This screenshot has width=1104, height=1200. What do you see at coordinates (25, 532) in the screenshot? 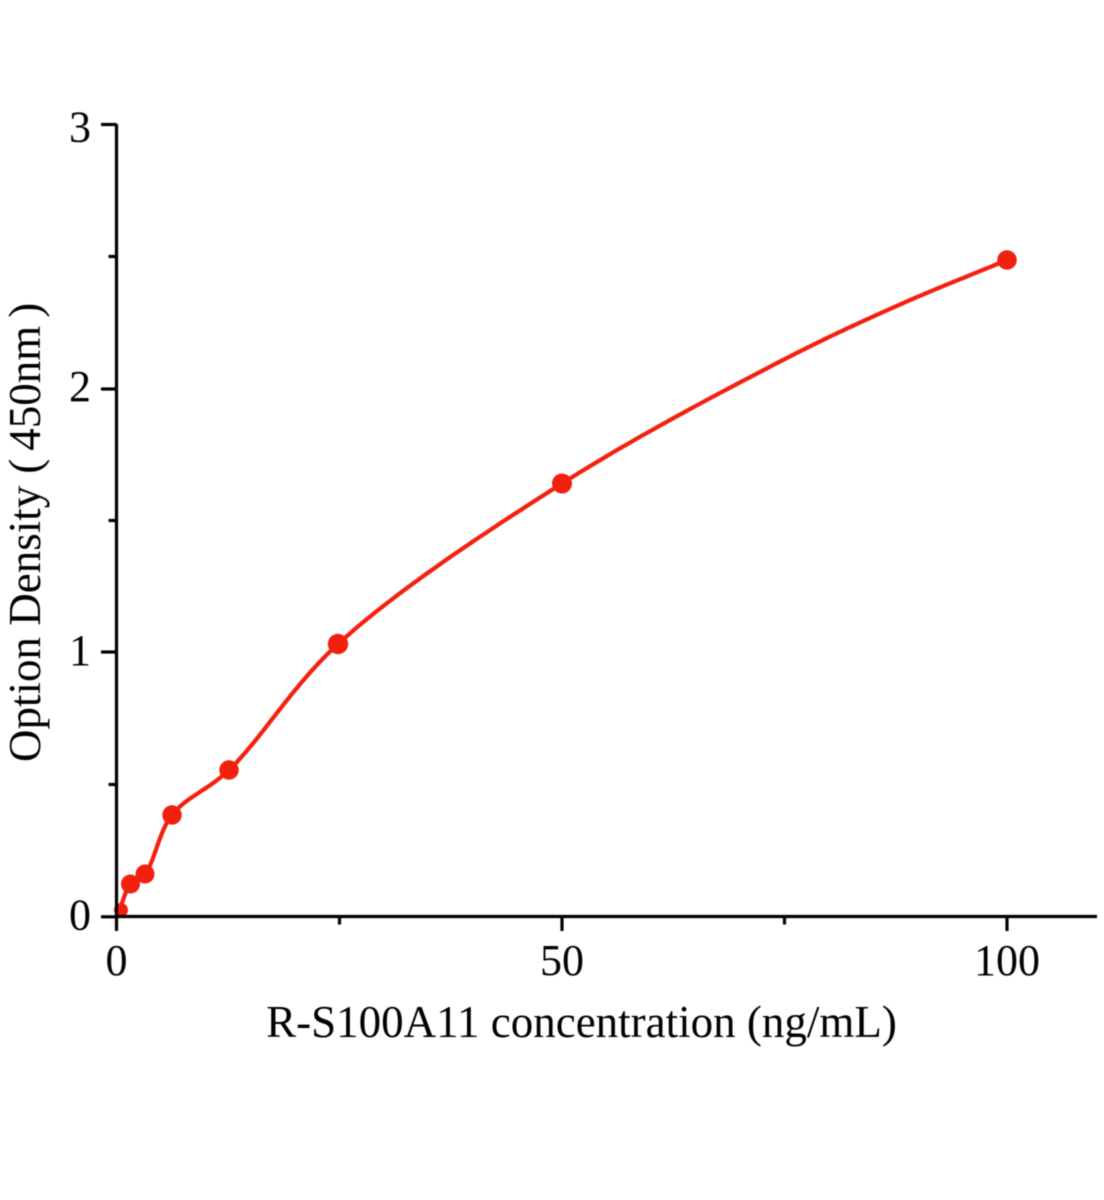
I see `svg-text: Option Density(450nm)` at bounding box center [25, 532].